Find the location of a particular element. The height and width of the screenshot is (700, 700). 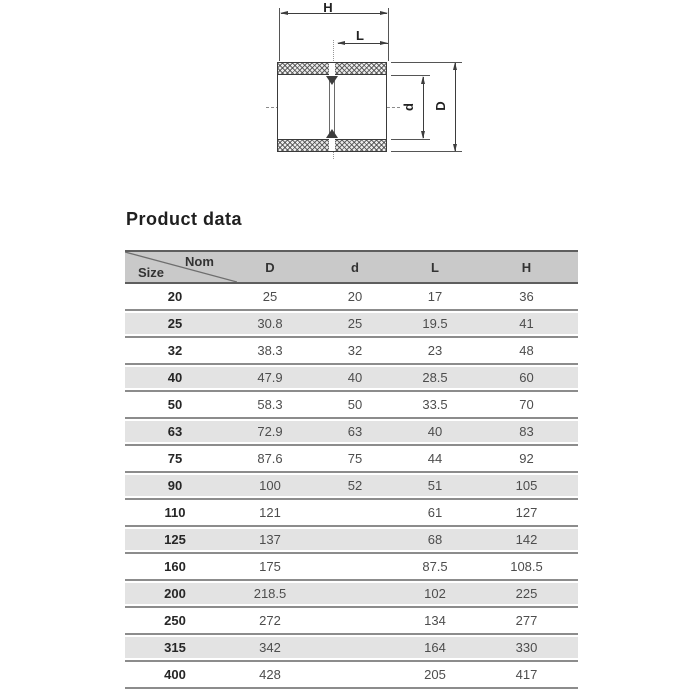

cell-H: 41 is located at coordinates (526, 323).